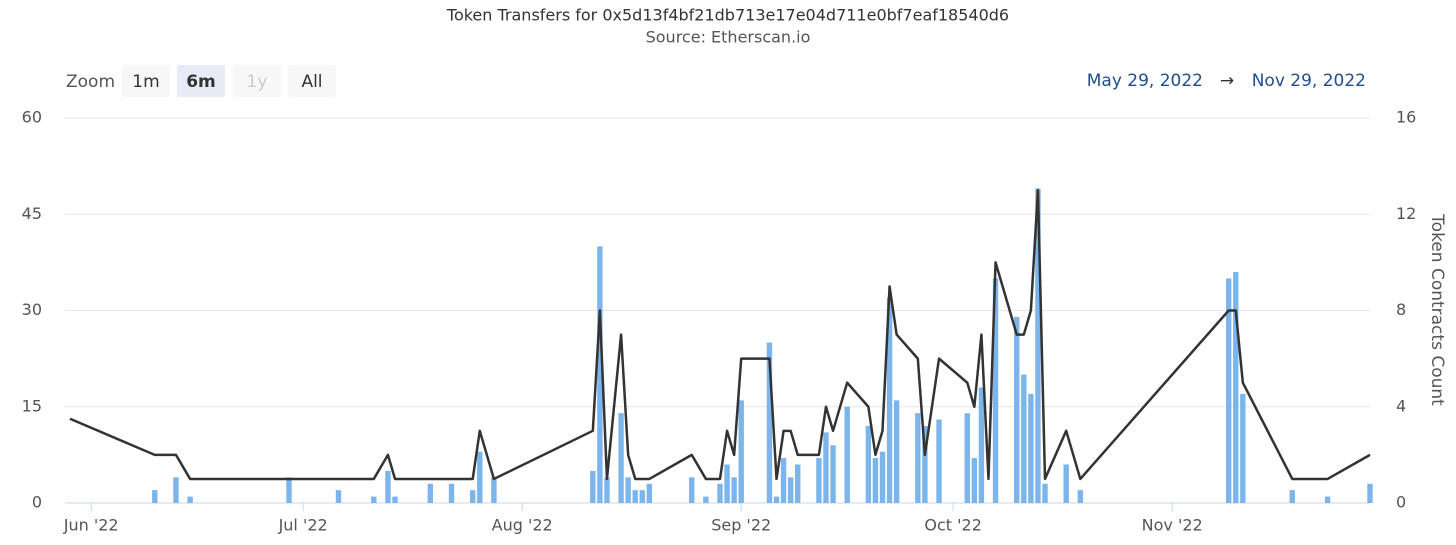 The image size is (1456, 545). I want to click on y-tick-label: 60, so click(32, 117).